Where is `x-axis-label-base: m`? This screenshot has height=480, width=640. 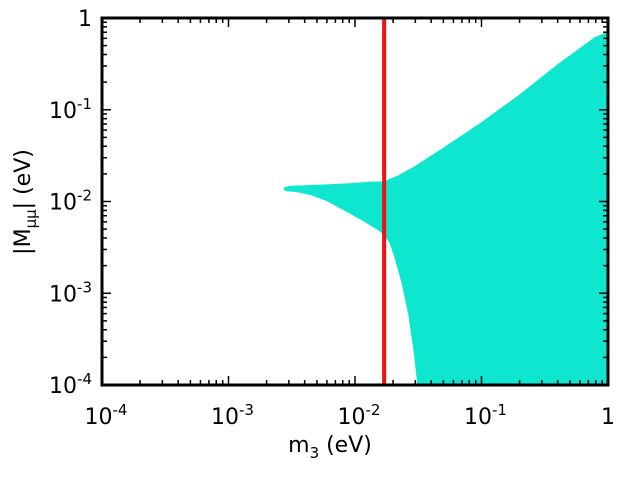
x-axis-label-base: m is located at coordinates (298, 445).